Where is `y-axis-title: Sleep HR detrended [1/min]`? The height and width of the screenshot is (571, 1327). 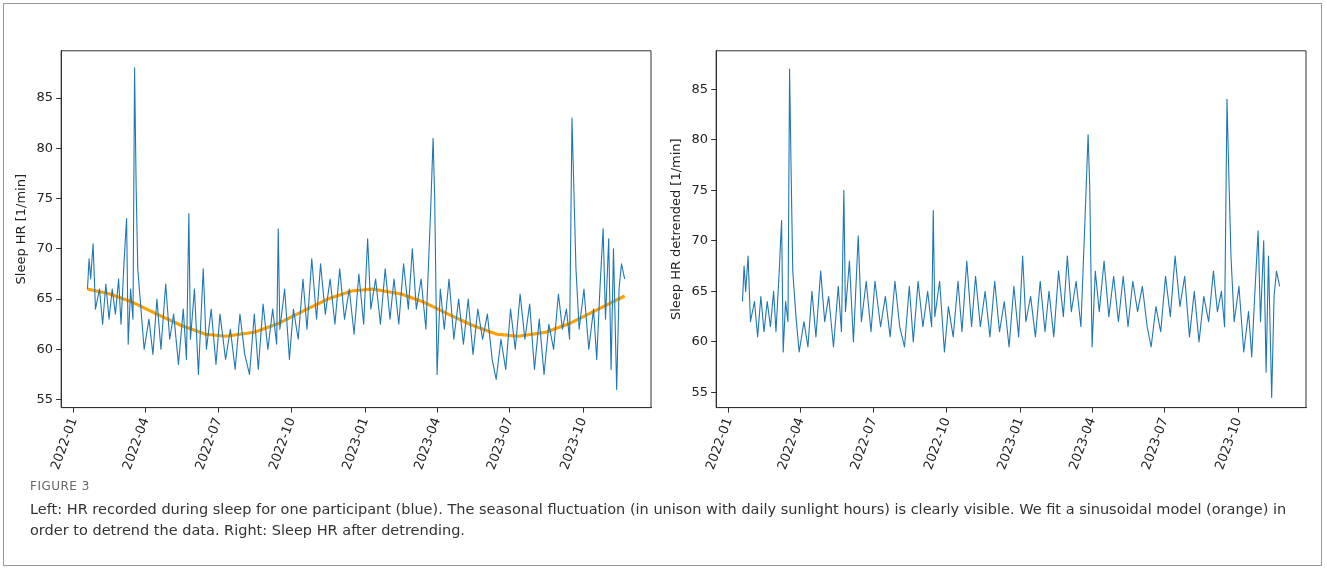 y-axis-title: Sleep HR detrended [1/min] is located at coordinates (676, 229).